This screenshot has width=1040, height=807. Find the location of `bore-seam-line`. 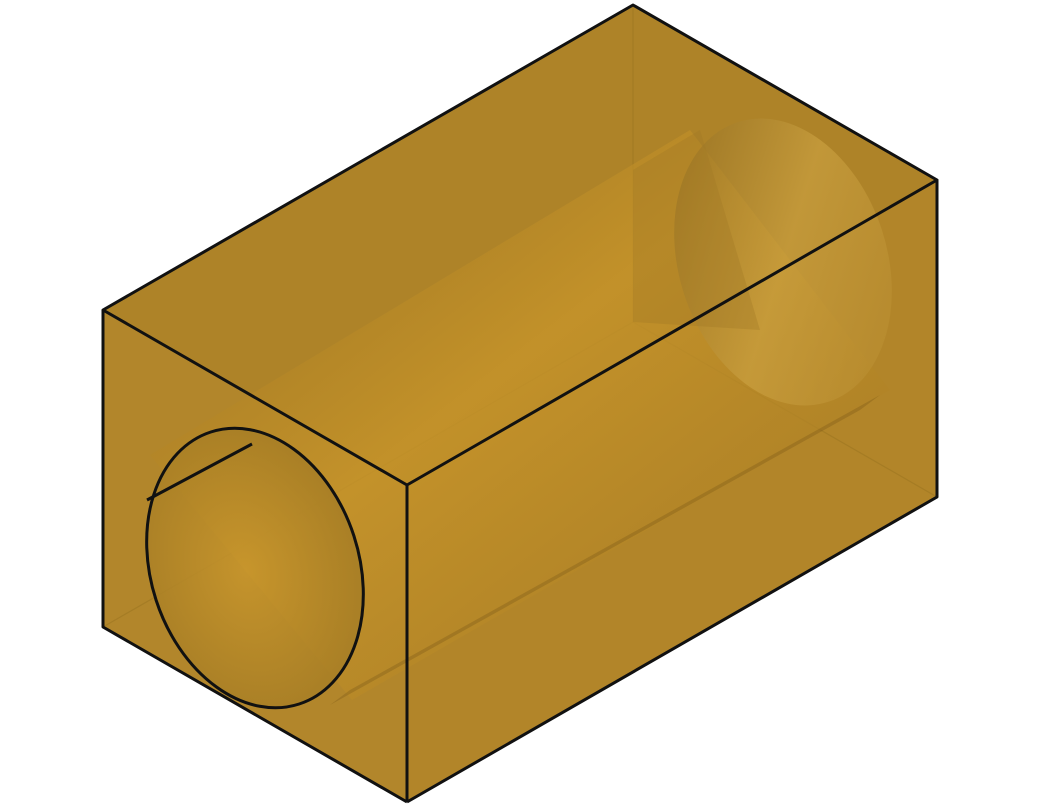

bore-seam-line is located at coordinates (199, 472).